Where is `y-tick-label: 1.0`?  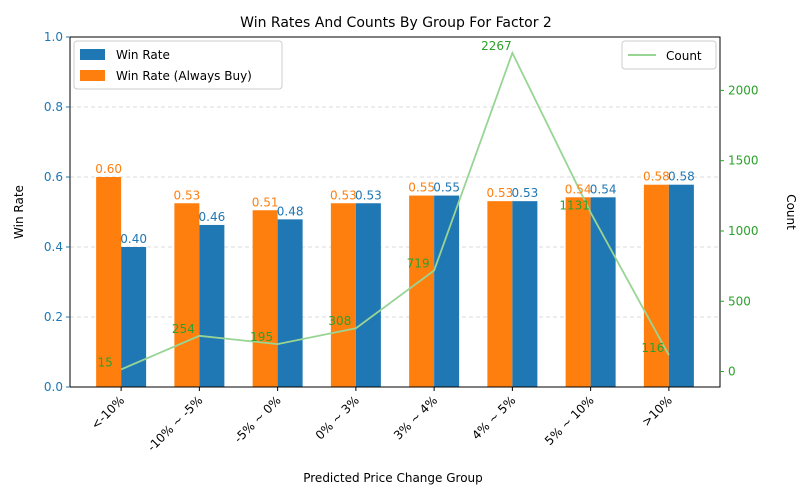 y-tick-label: 1.0 is located at coordinates (53, 37).